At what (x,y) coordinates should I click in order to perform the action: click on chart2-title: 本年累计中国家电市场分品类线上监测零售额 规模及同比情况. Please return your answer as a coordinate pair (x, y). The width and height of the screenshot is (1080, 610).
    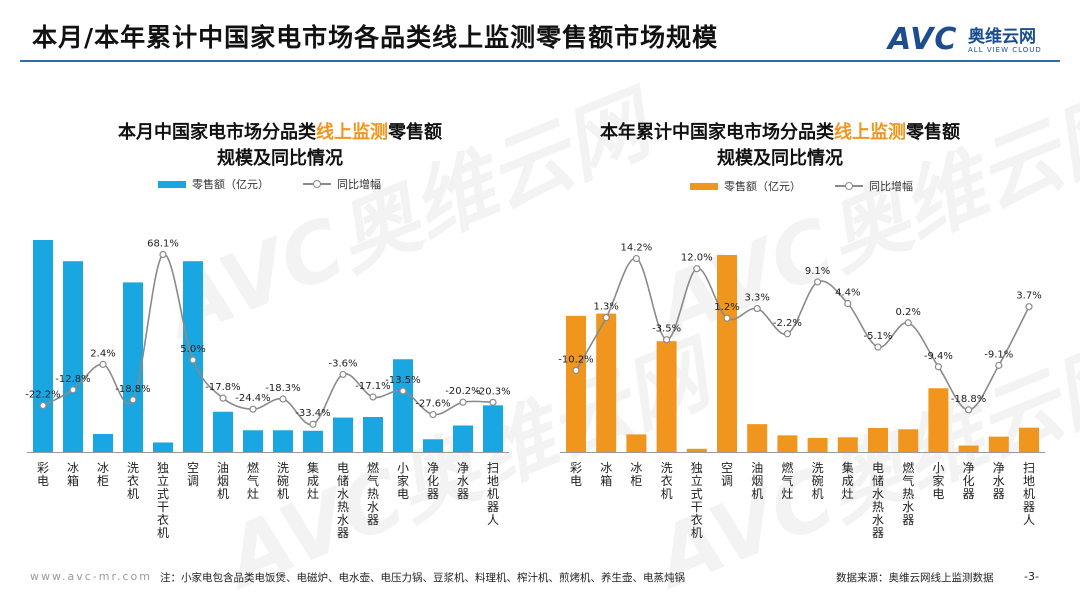
    Looking at the image, I should click on (780, 146).